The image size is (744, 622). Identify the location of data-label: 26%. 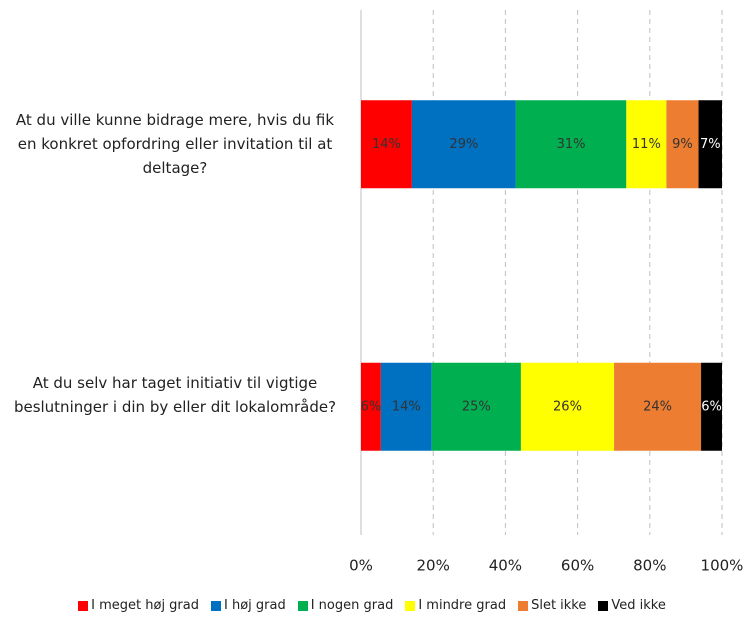
(567, 406).